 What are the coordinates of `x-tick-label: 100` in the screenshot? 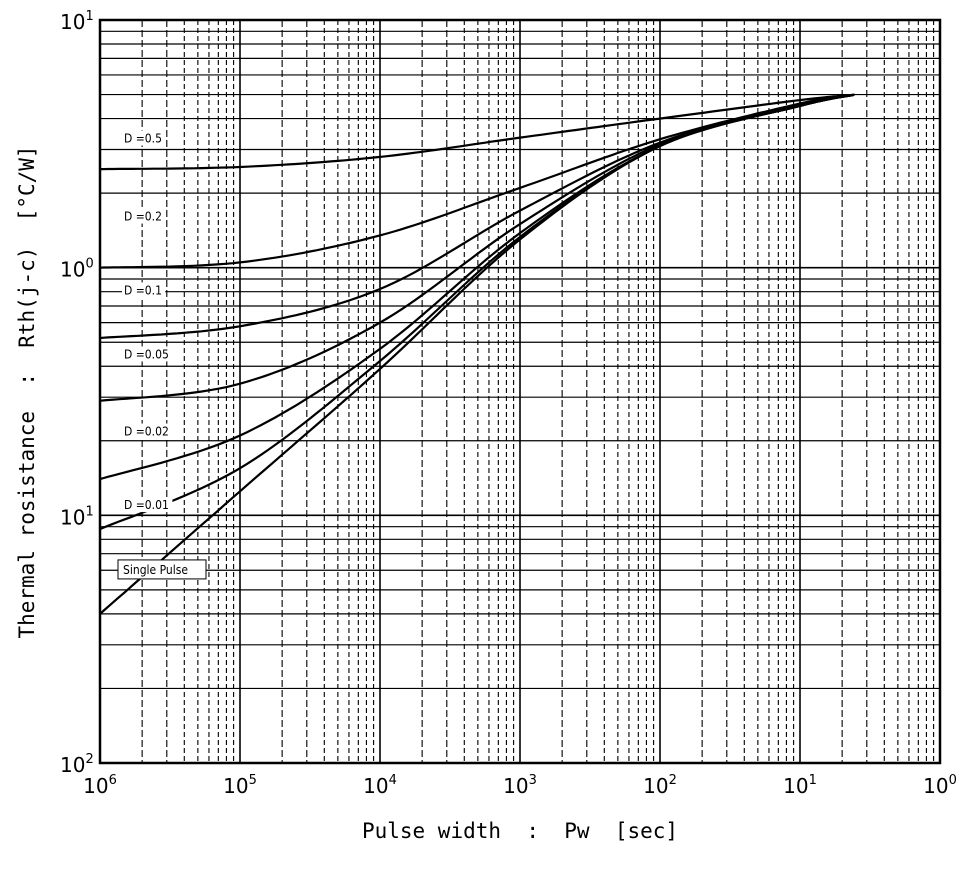 It's located at (940, 785).